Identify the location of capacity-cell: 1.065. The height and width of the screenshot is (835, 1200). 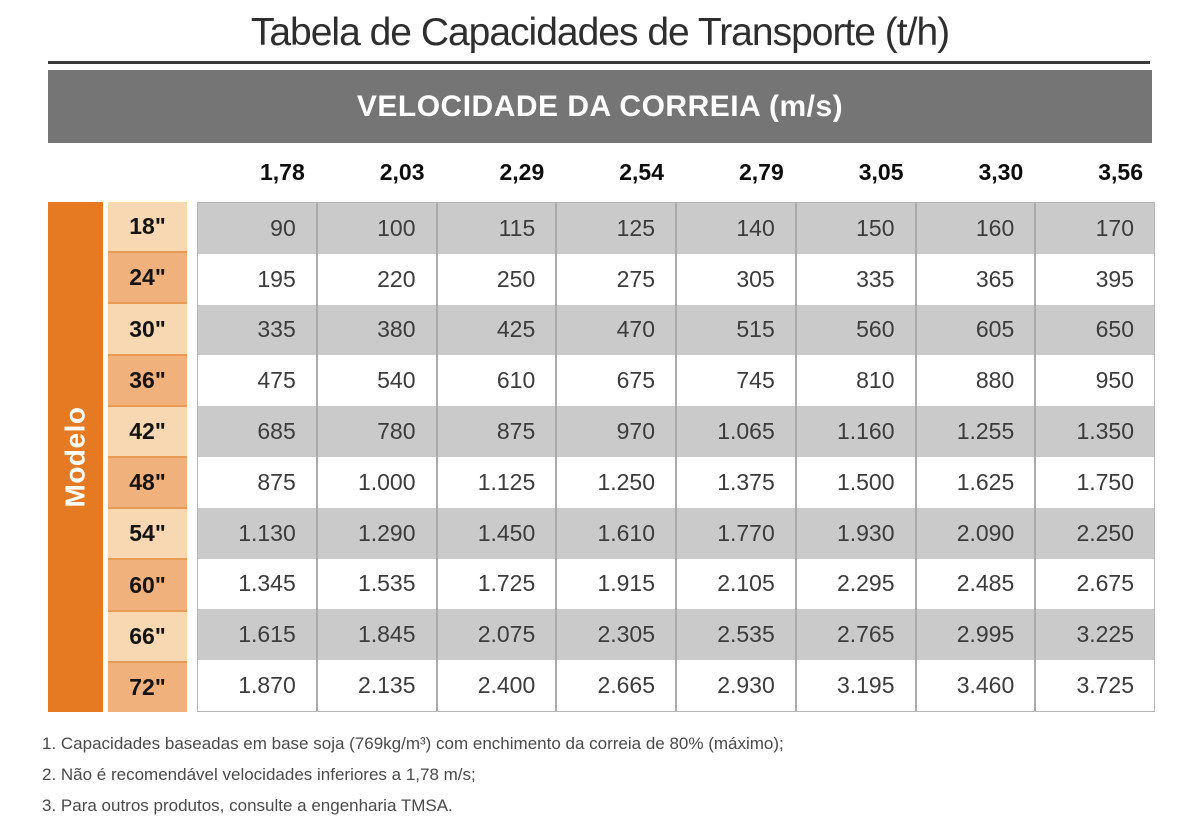
(735, 431).